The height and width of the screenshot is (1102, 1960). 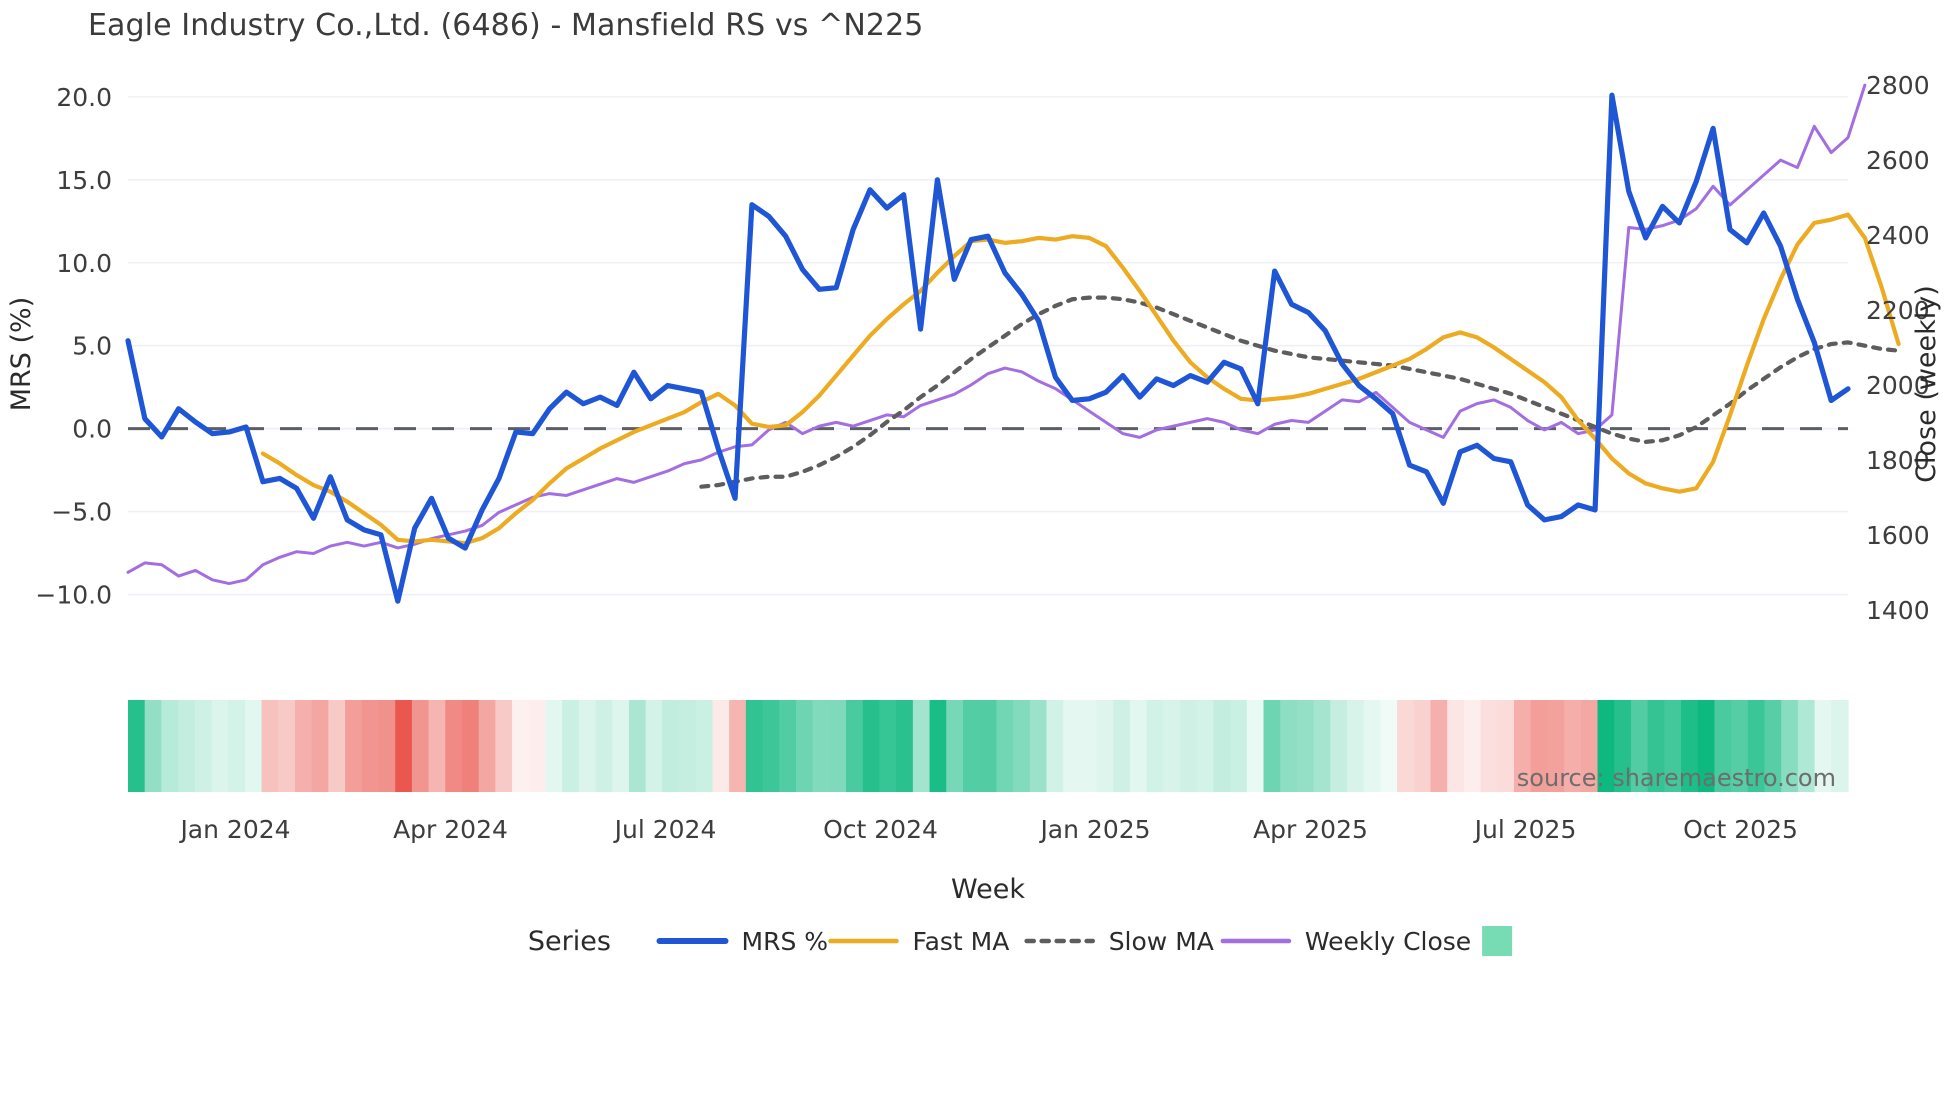 What do you see at coordinates (785, 941) in the screenshot?
I see `legend-label-mrs-: MRS %` at bounding box center [785, 941].